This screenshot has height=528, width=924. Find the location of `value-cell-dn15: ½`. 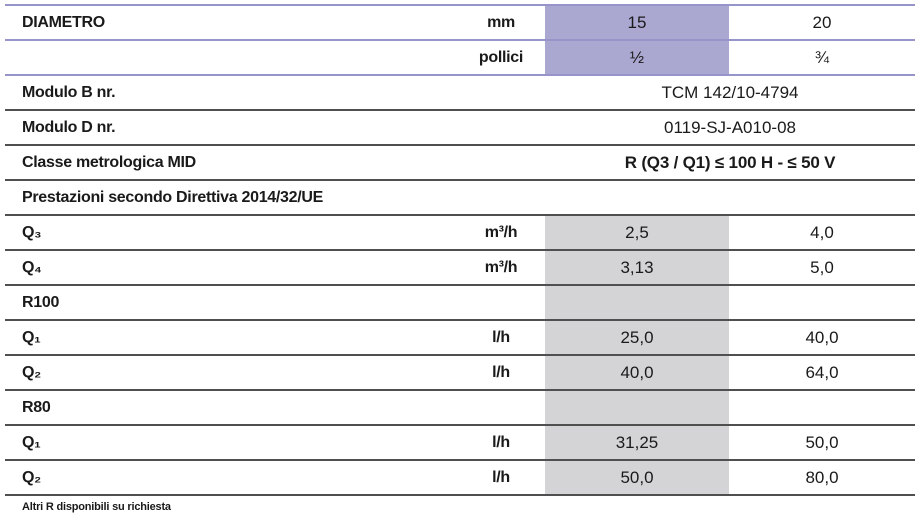

value-cell-dn15: ½ is located at coordinates (637, 57).